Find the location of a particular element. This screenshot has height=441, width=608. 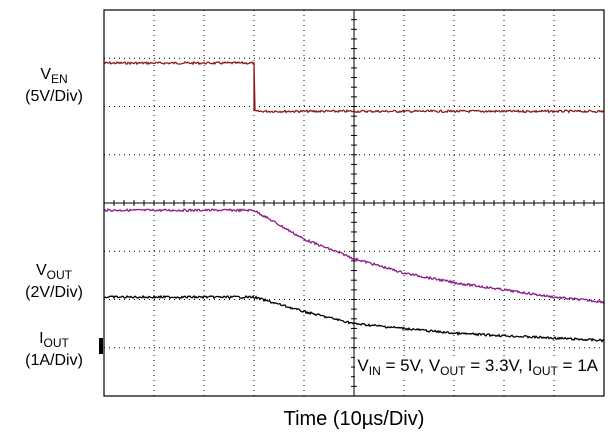

cond-iout-sub: OUT is located at coordinates (545, 371).